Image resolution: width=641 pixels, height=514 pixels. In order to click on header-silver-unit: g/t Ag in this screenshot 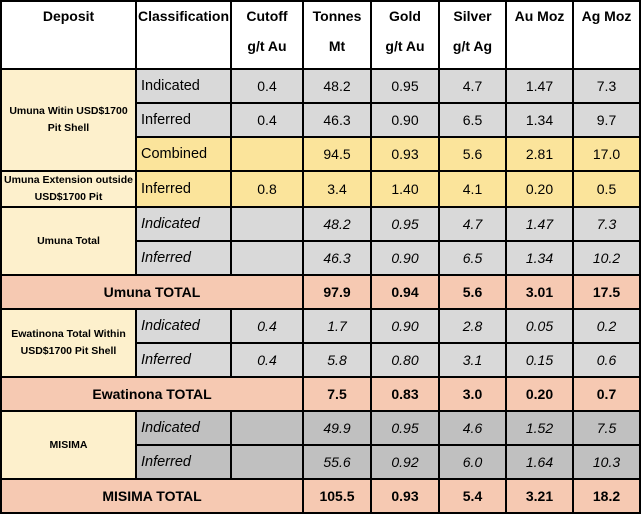, I will do `click(472, 46)`.